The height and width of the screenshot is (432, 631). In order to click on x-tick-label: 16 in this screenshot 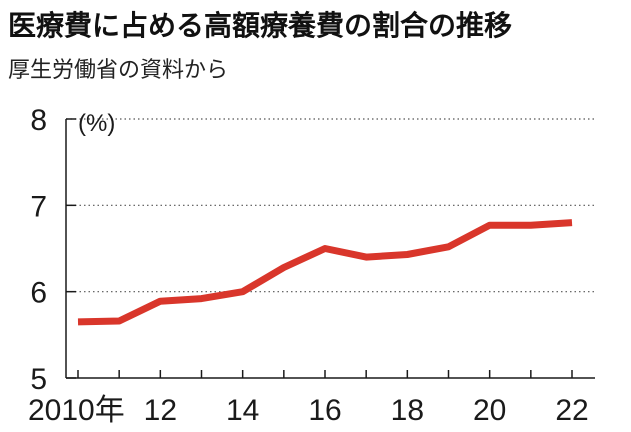, I will do `click(324, 410)`.